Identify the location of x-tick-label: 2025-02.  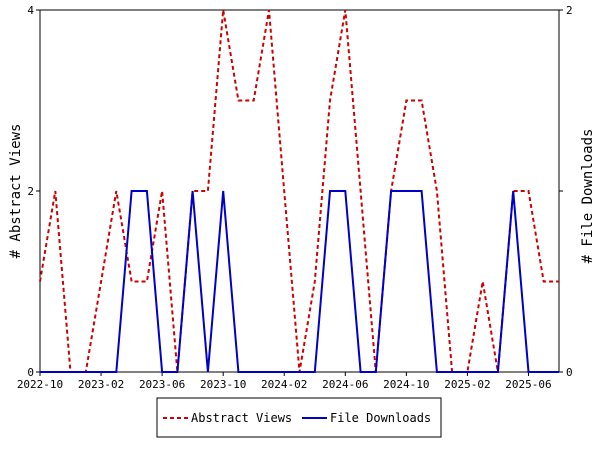
(467, 384).